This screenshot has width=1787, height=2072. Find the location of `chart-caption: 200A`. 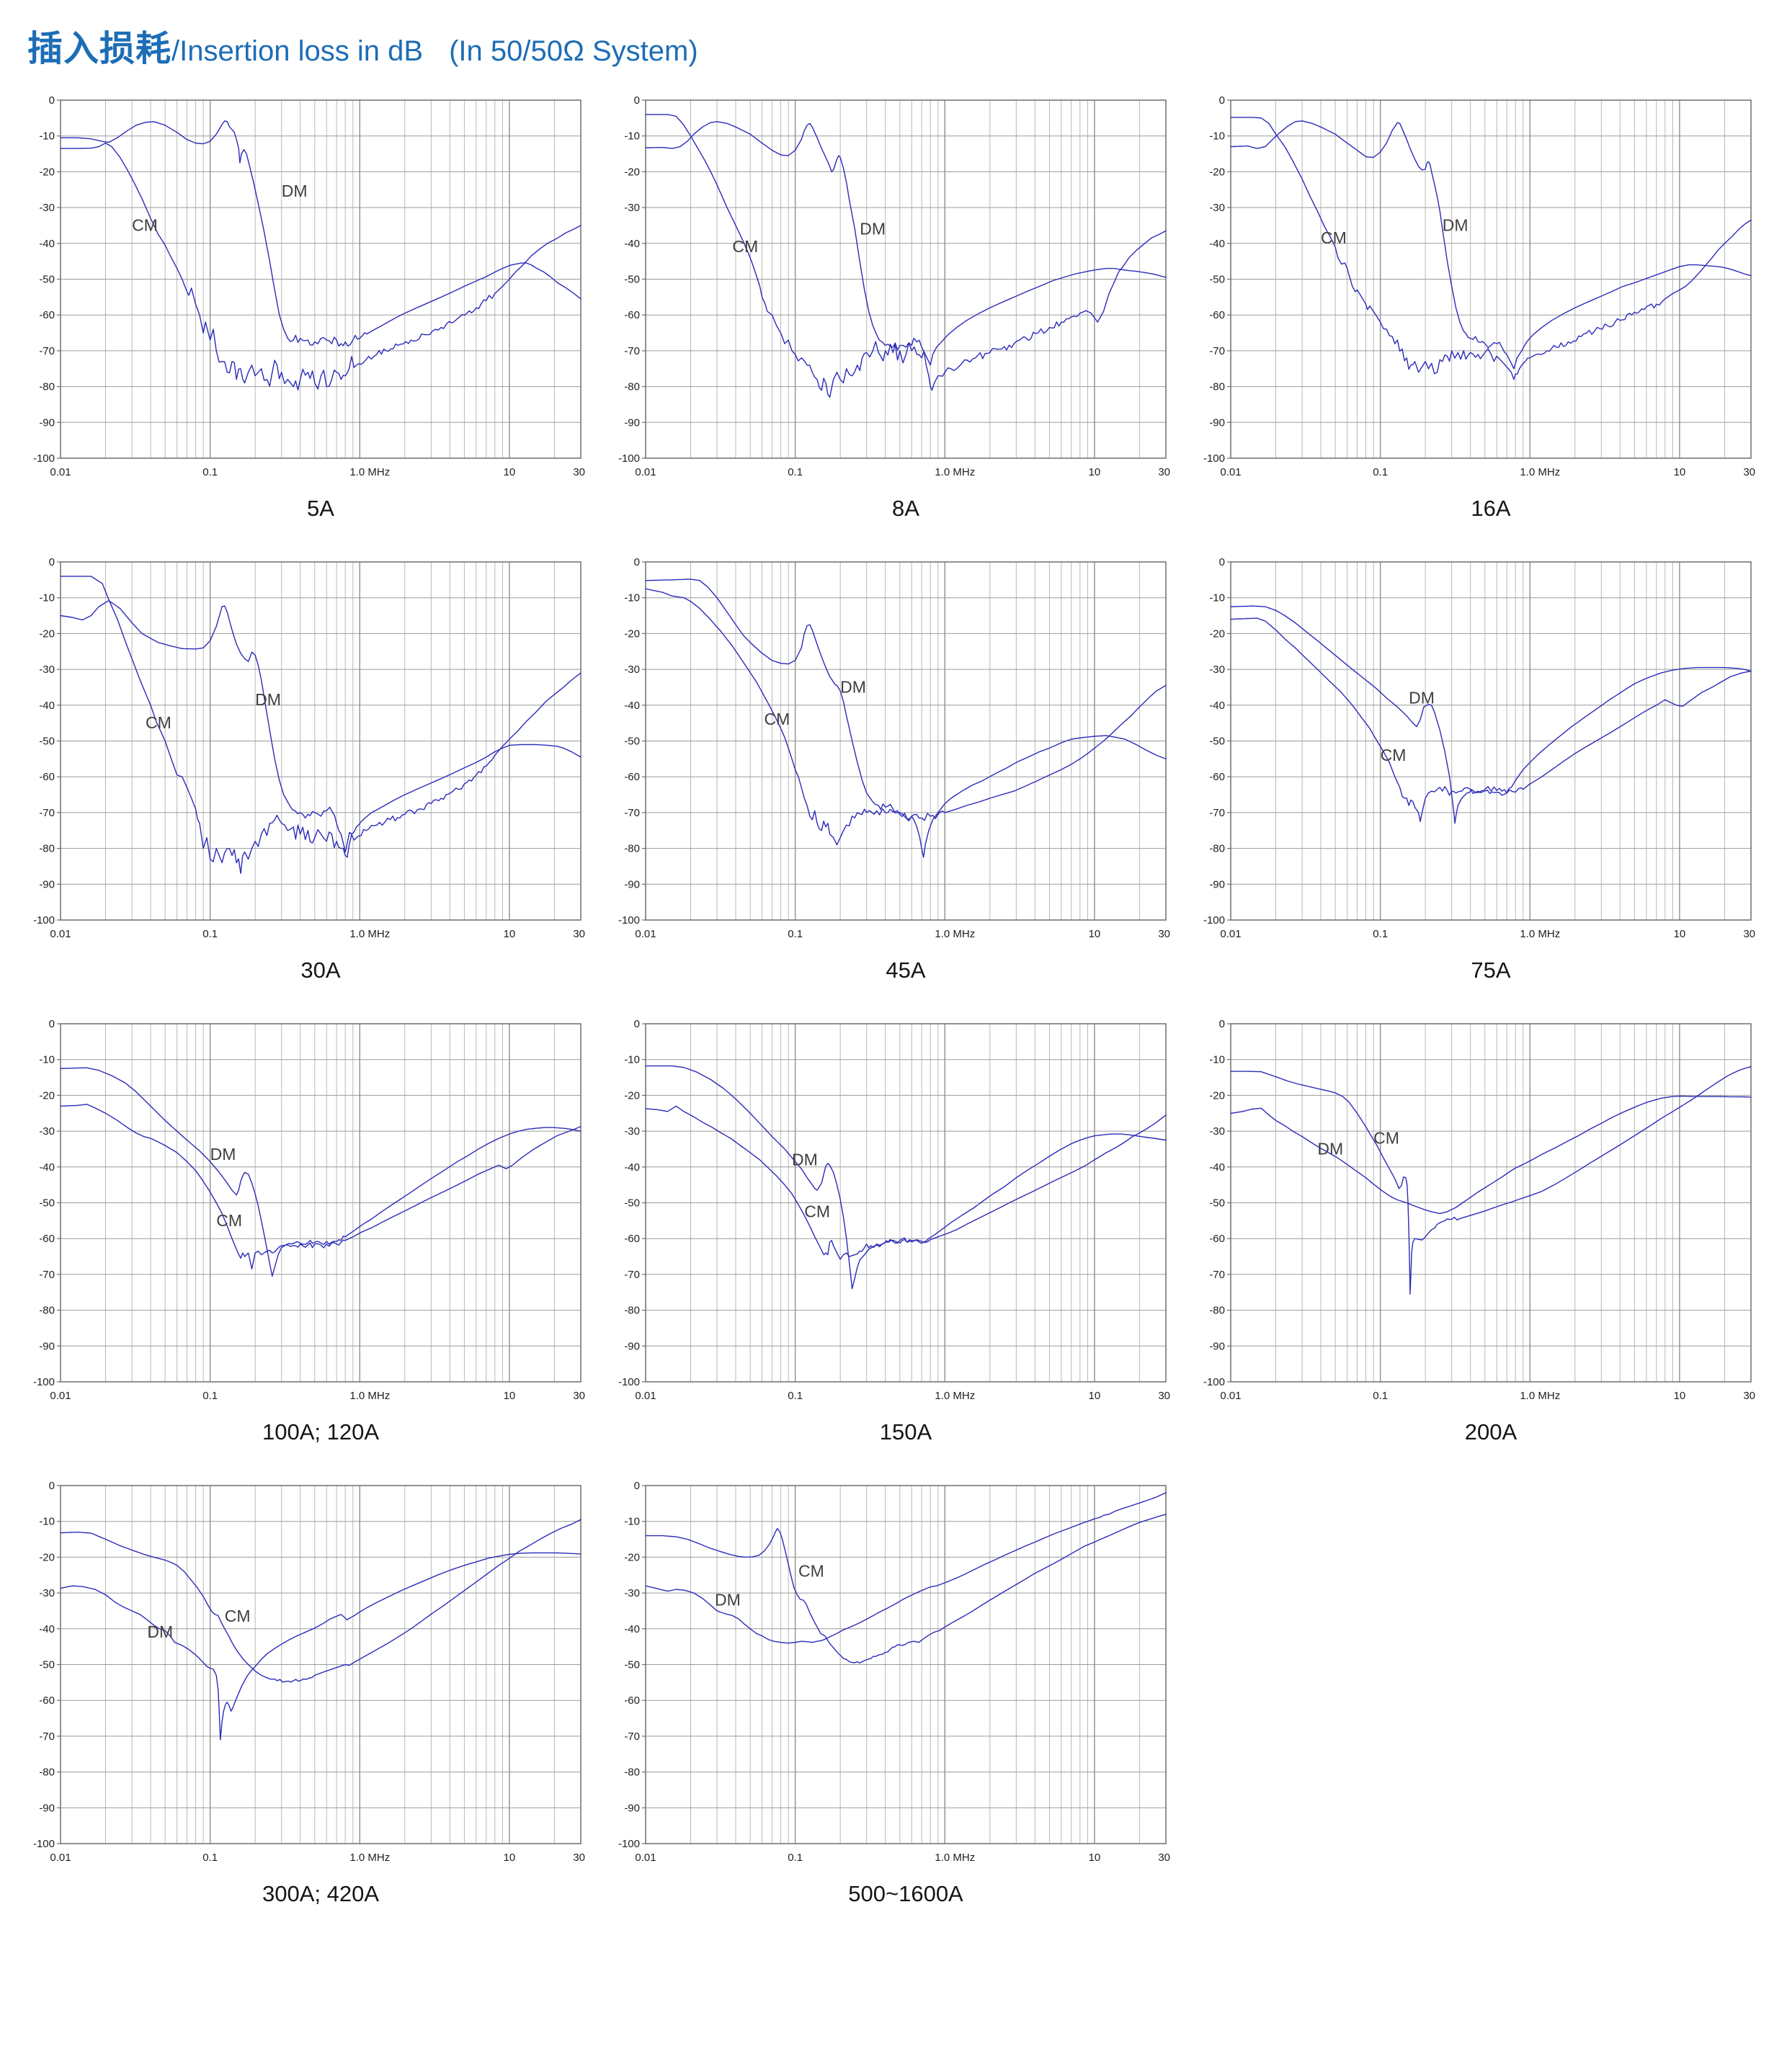

chart-caption: 200A is located at coordinates (1491, 1431).